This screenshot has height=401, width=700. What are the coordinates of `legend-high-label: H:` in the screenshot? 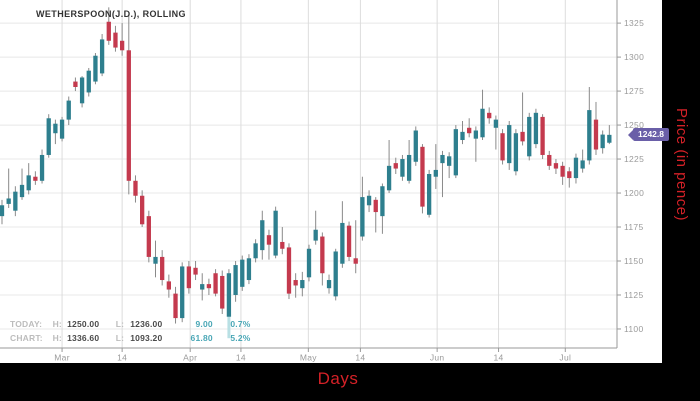 It's located at (57, 324).